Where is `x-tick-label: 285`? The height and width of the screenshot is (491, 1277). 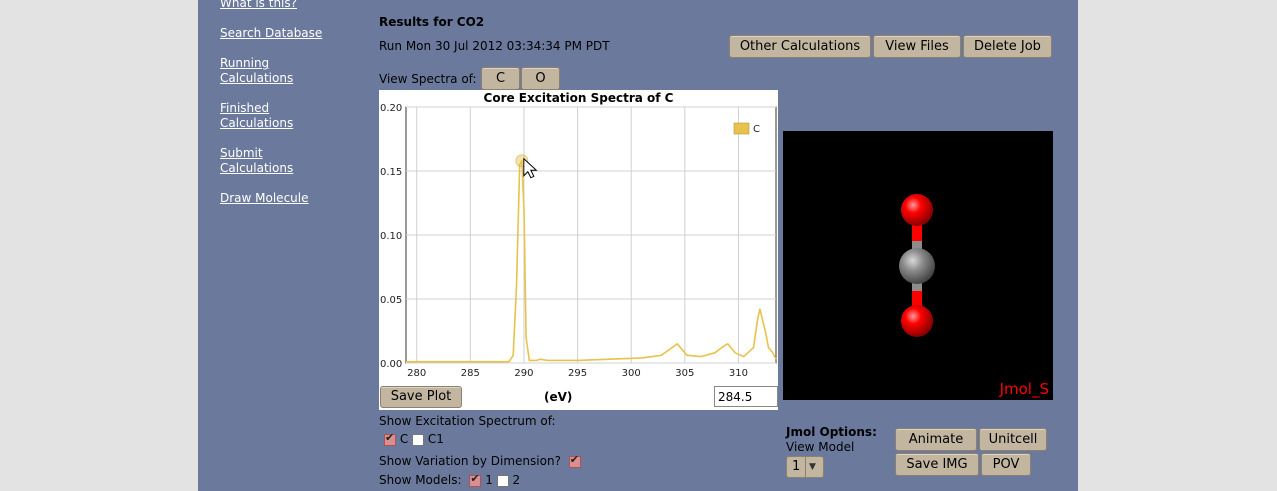
x-tick-label: 285 is located at coordinates (470, 373).